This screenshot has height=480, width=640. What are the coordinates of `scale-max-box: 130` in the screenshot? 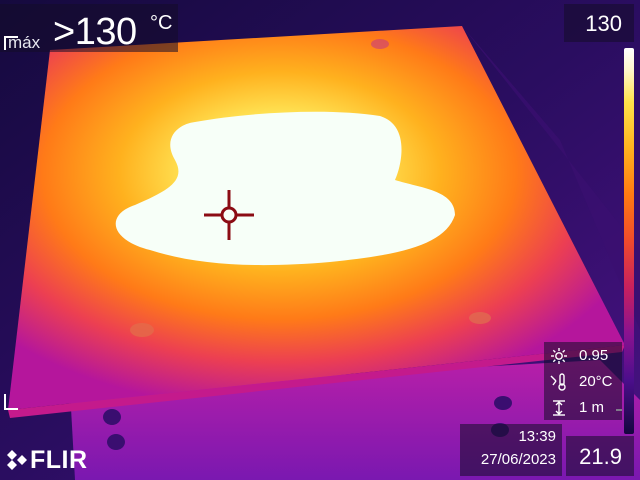 It's located at (599, 23).